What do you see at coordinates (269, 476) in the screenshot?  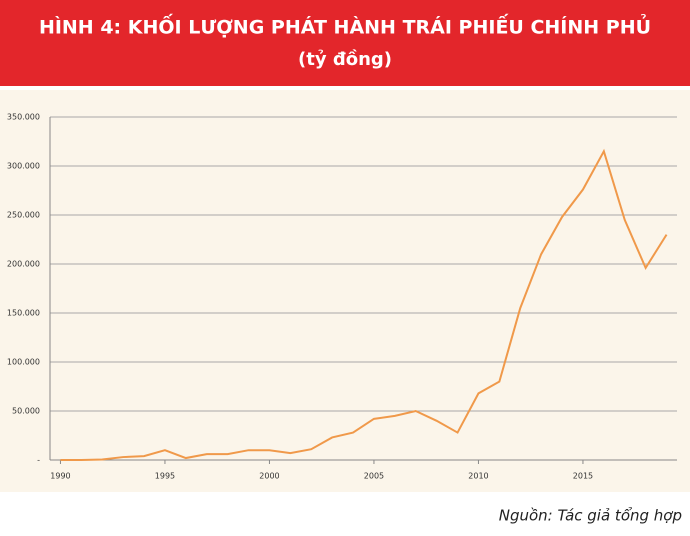 I see `x-tick-label: 2000` at bounding box center [269, 476].